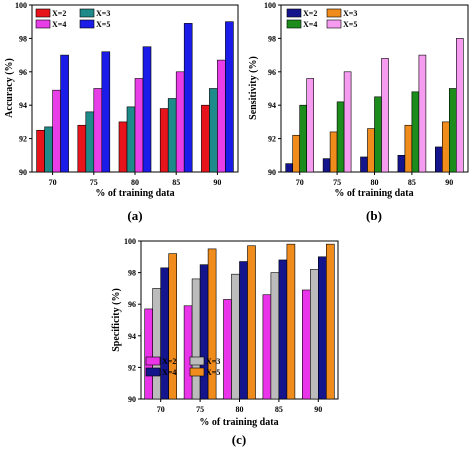 Image resolution: width=474 pixels, height=454 pixels. Describe the element at coordinates (374, 215) in the screenshot. I see `panel-label: (b)` at that location.